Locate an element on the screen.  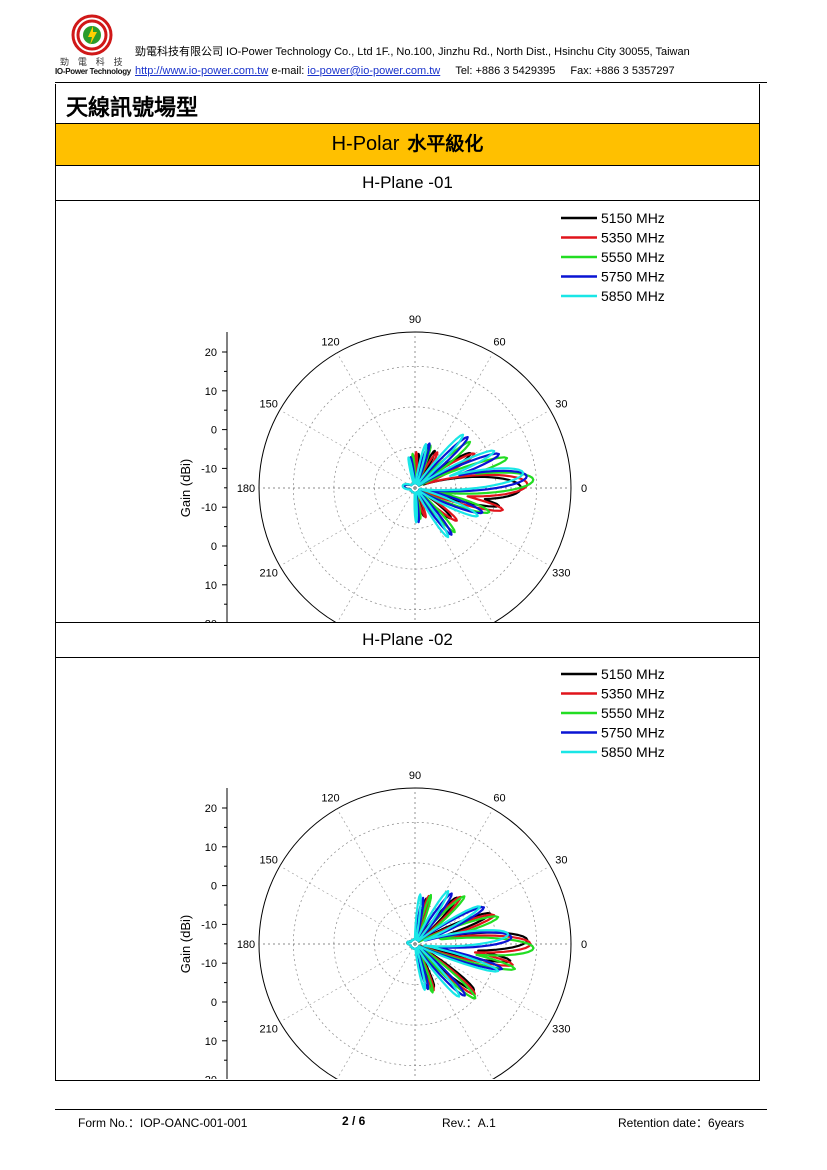
logo-chinese-text: 勁 電 科 技 is located at coordinates (93, 63).